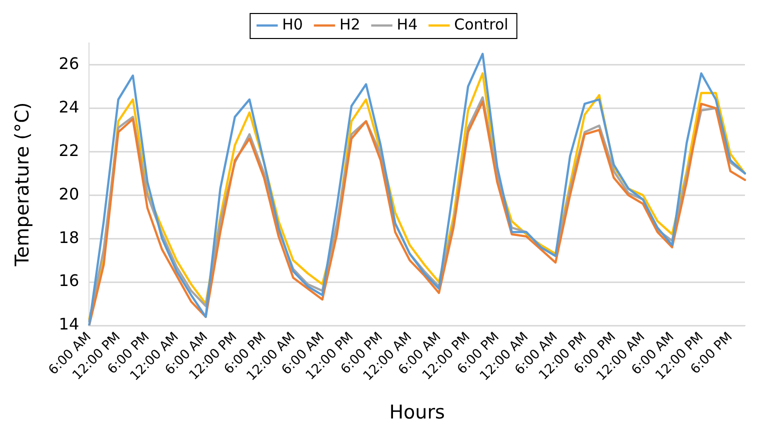  What do you see at coordinates (69, 324) in the screenshot?
I see `y-tick-label: 14` at bounding box center [69, 324].